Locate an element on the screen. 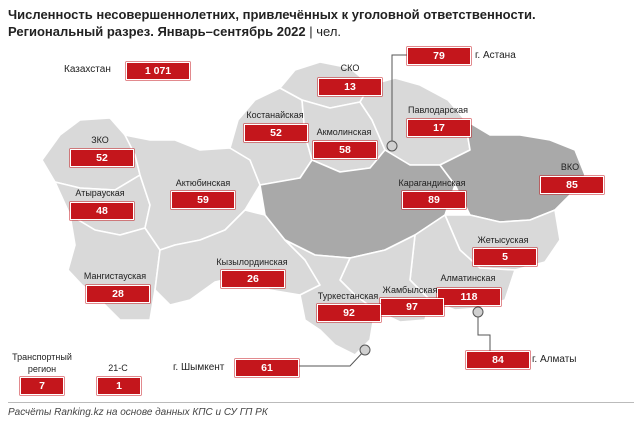  region-value-zhetysu: 5 is located at coordinates (505, 257).